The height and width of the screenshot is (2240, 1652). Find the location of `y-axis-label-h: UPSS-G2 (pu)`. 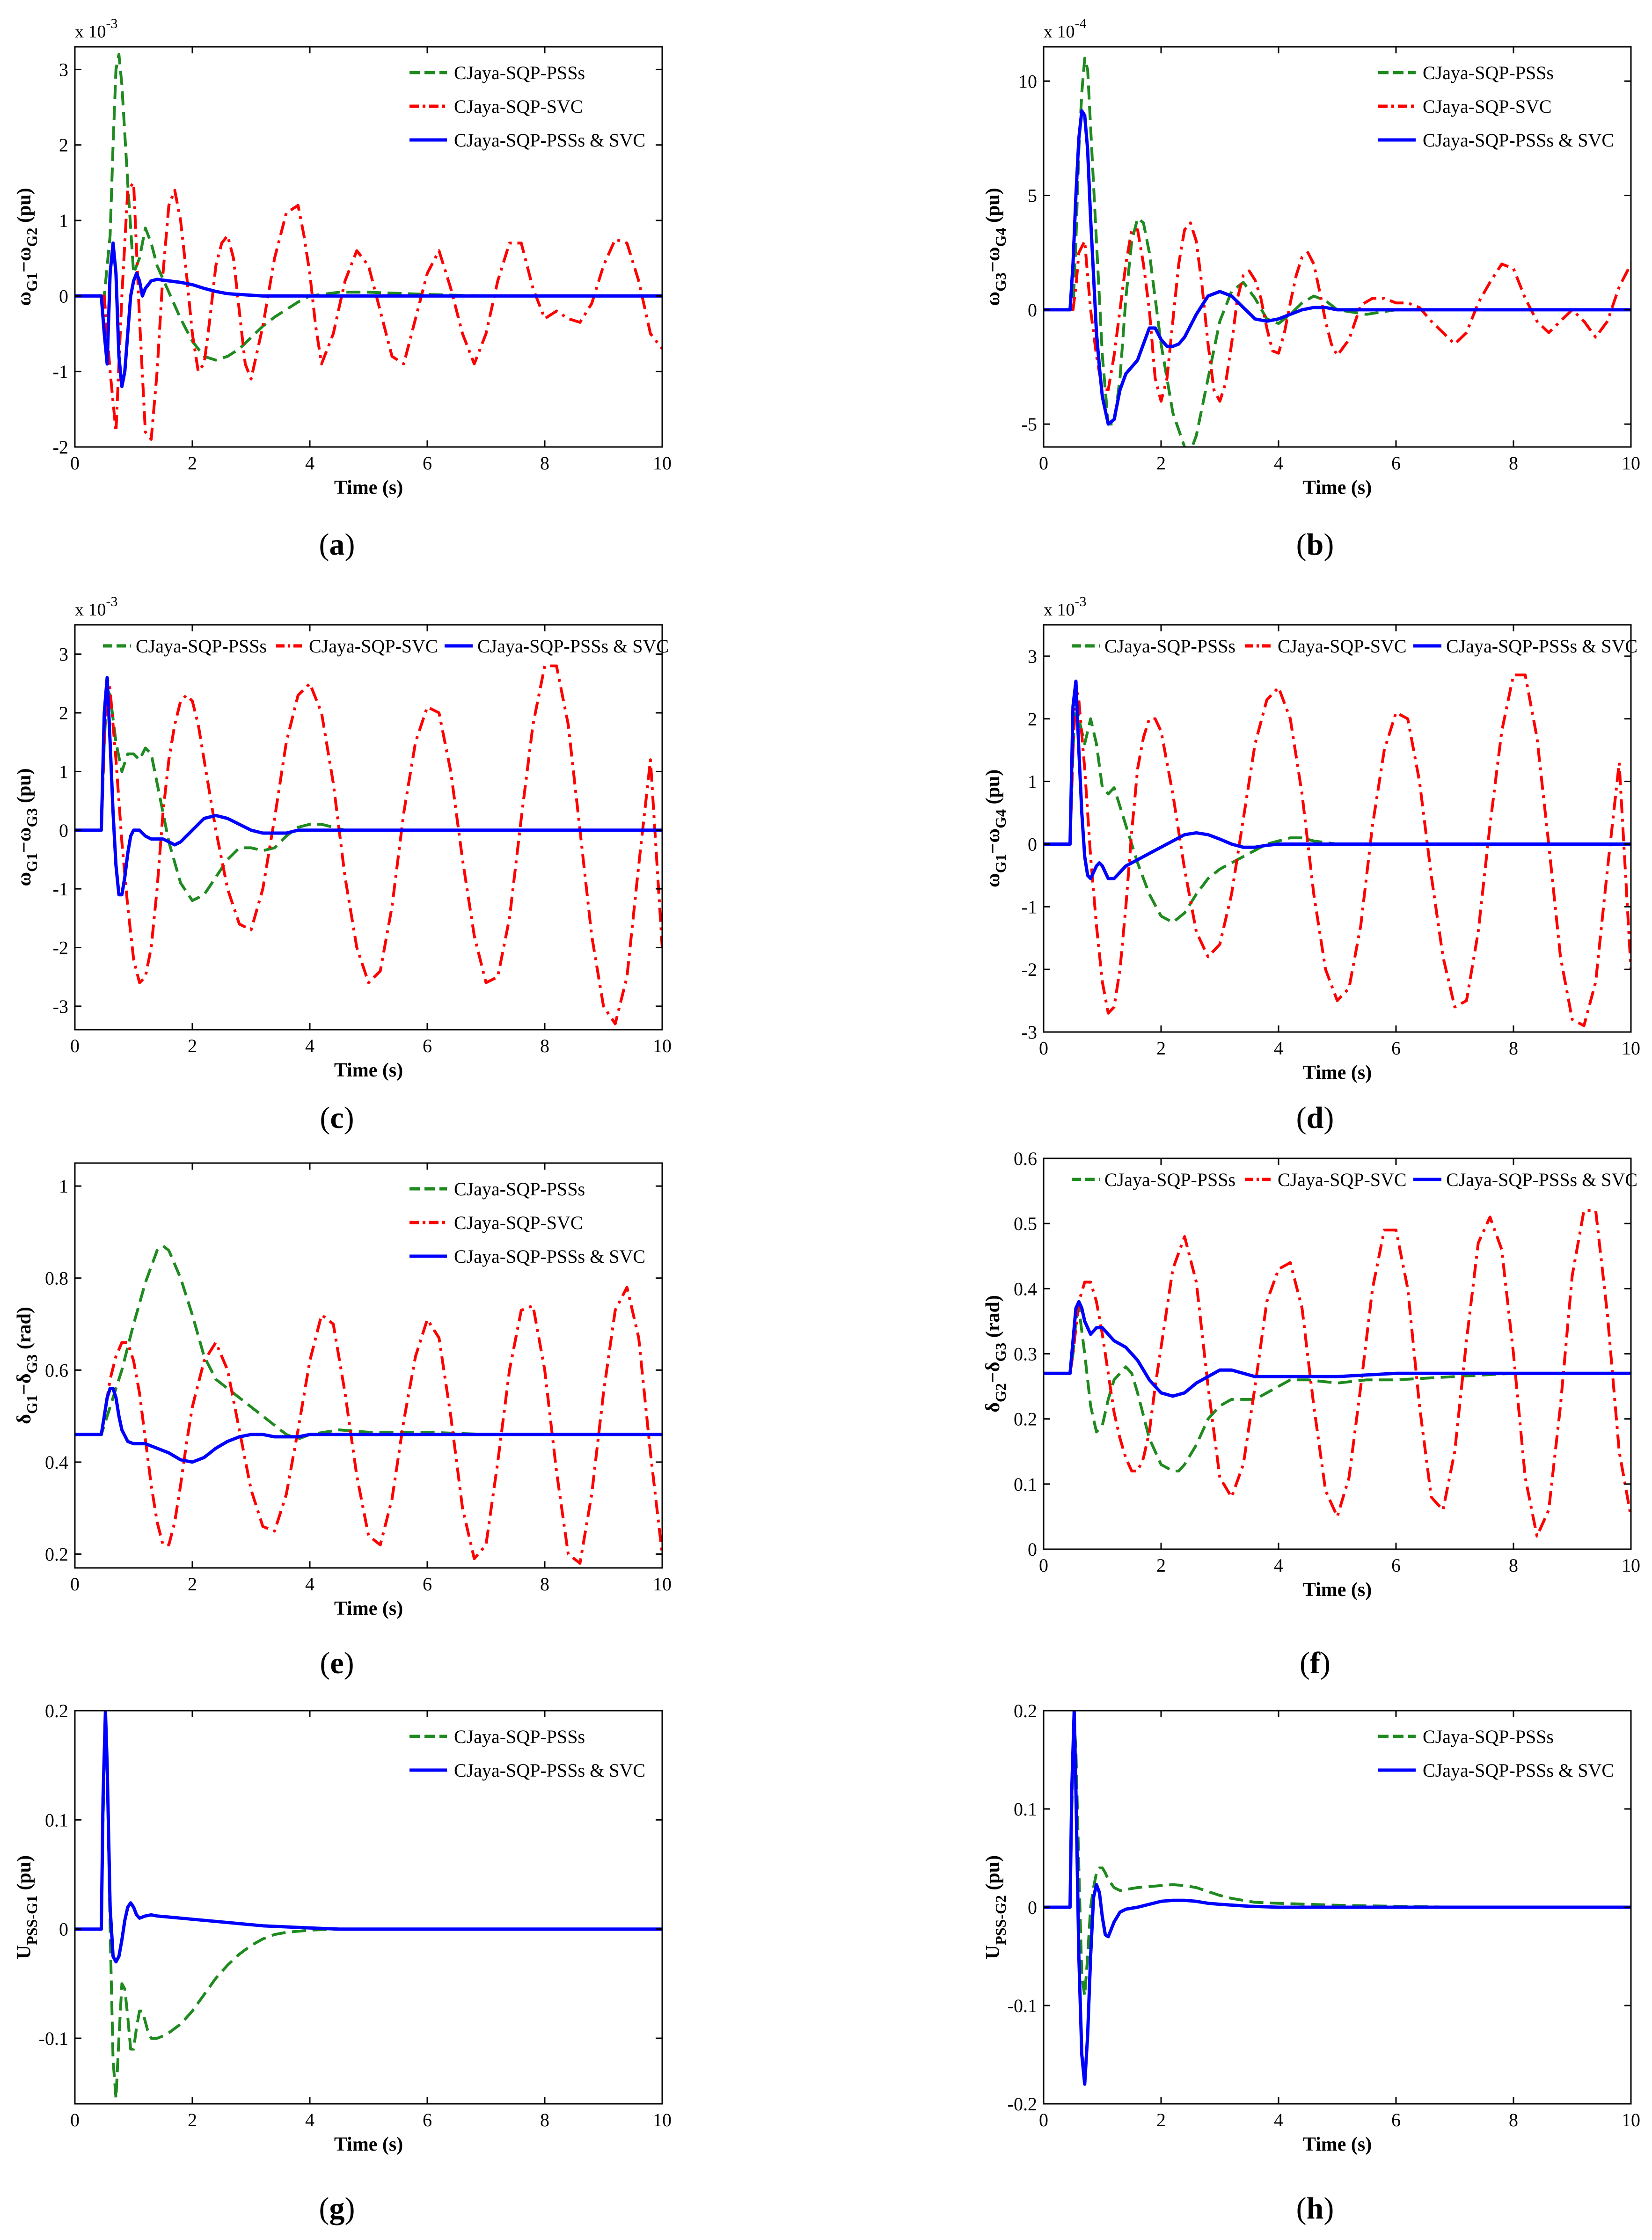

y-axis-label-h: UPSS-G2 (pu) is located at coordinates (996, 1907).